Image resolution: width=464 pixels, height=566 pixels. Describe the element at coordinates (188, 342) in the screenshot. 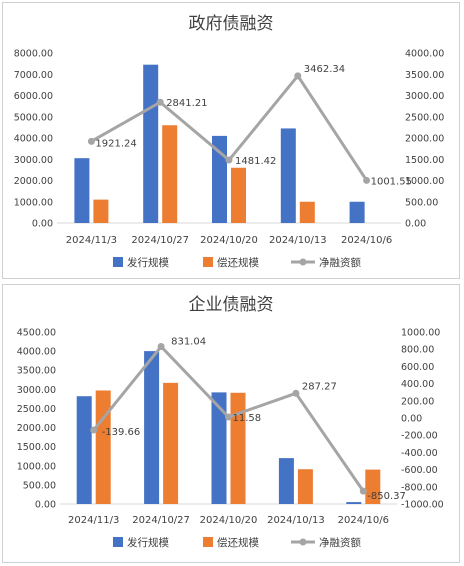

I see `ent-net-data-label: 831.04` at that location.